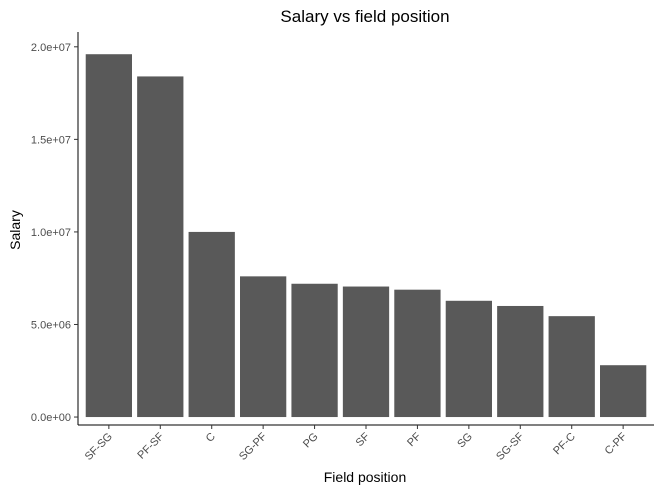  Describe the element at coordinates (366, 352) in the screenshot. I see `bar-sf` at that location.